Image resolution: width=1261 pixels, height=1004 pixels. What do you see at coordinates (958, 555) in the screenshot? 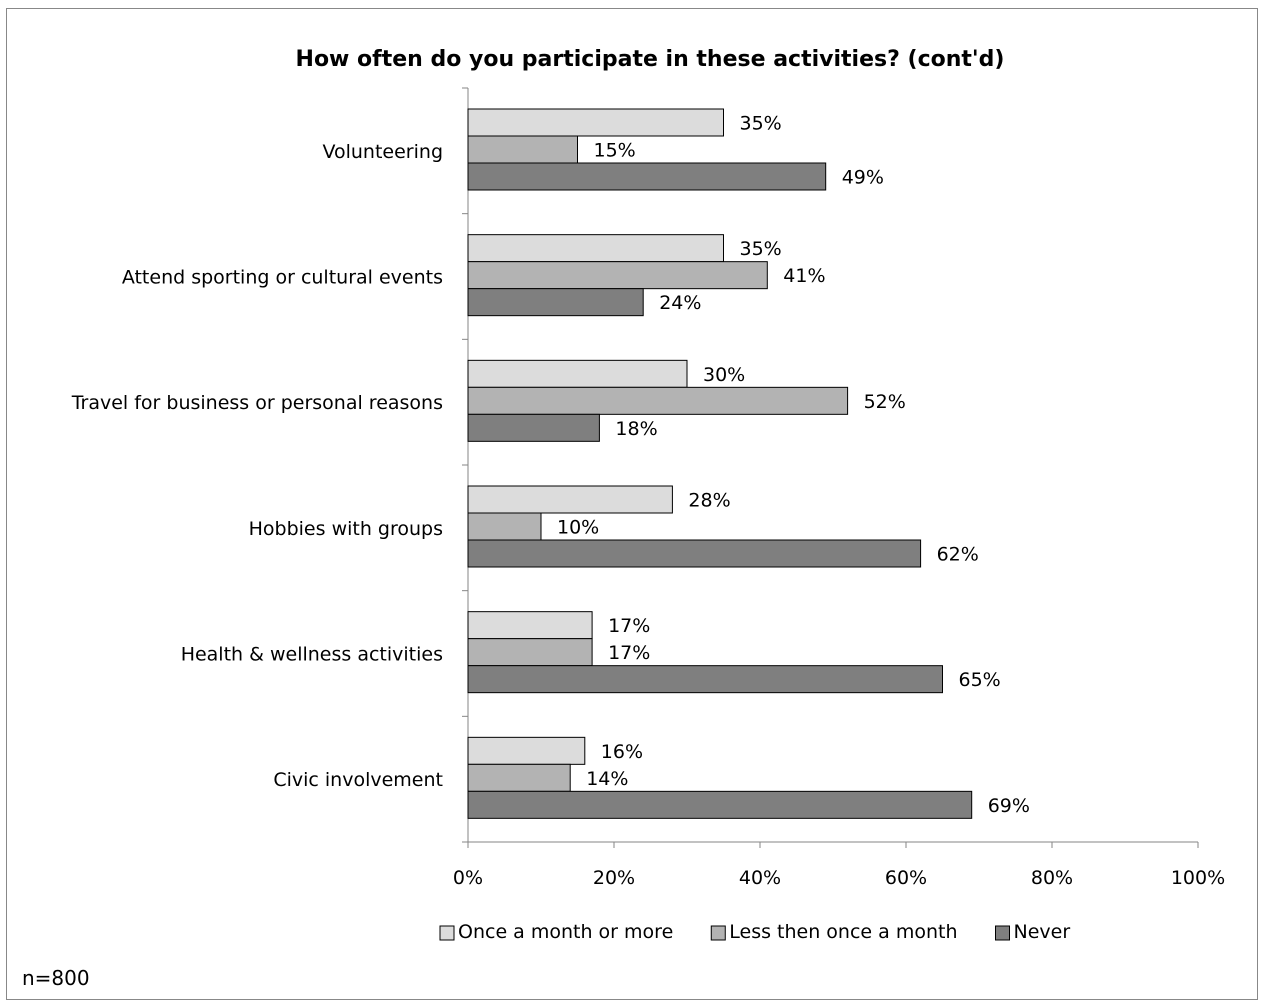
I see `data-label: 62%` at bounding box center [958, 555].